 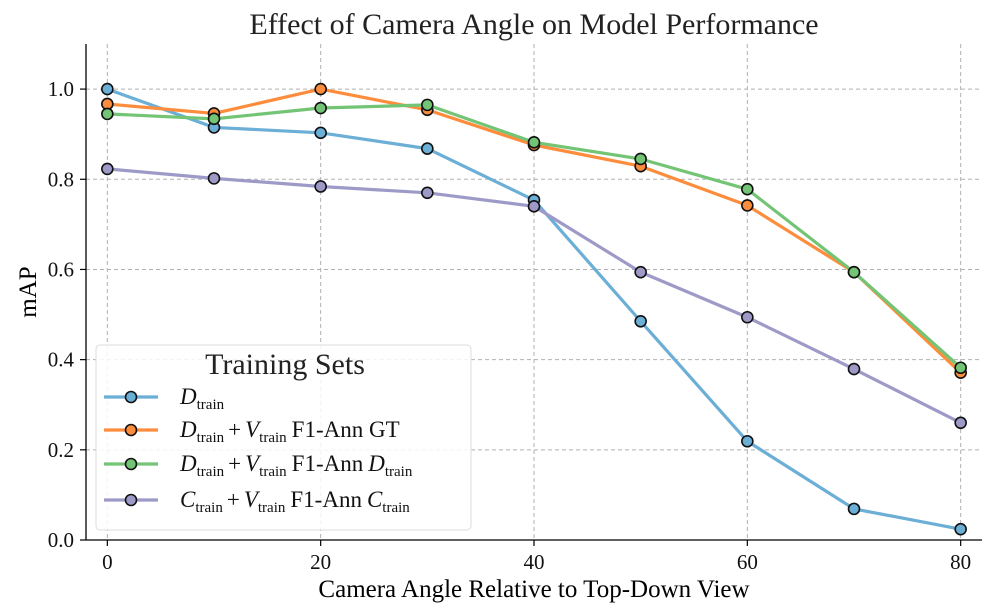 I want to click on legend-label: Dtrain + Vtrain F1-Ann Dtrain, so click(x=296, y=465).